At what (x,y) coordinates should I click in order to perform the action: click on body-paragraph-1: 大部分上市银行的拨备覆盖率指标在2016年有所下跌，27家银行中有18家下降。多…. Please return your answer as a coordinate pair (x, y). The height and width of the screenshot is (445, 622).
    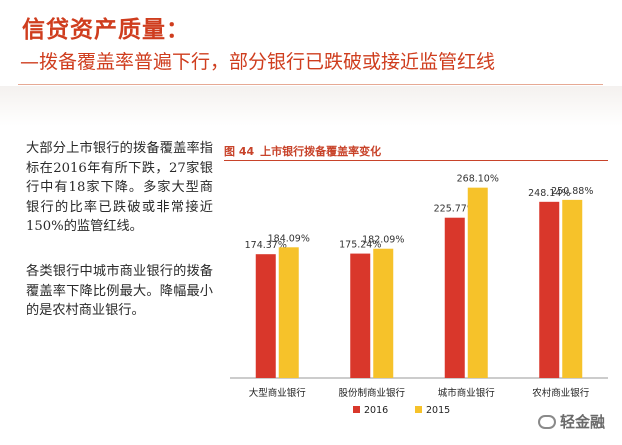
    Looking at the image, I should click on (119, 187).